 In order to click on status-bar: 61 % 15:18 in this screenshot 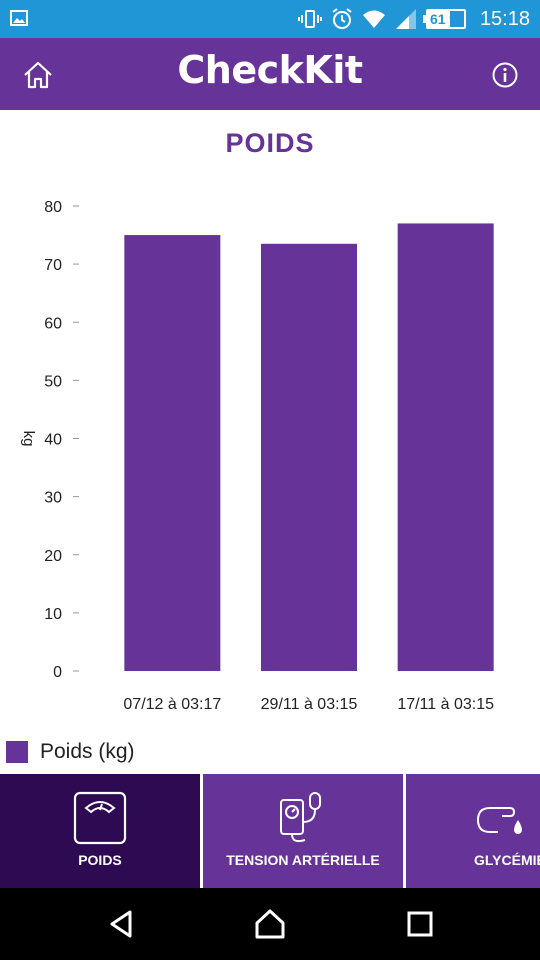, I will do `click(270, 19)`.